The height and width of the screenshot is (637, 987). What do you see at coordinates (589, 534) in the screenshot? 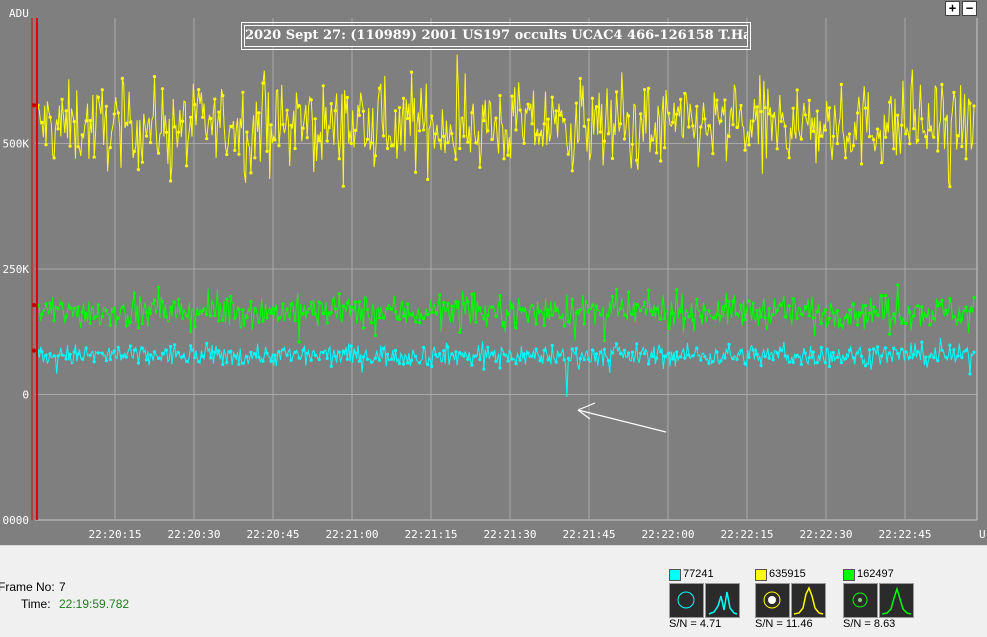
I see `x-tick-label: 22:21:45` at bounding box center [589, 534].